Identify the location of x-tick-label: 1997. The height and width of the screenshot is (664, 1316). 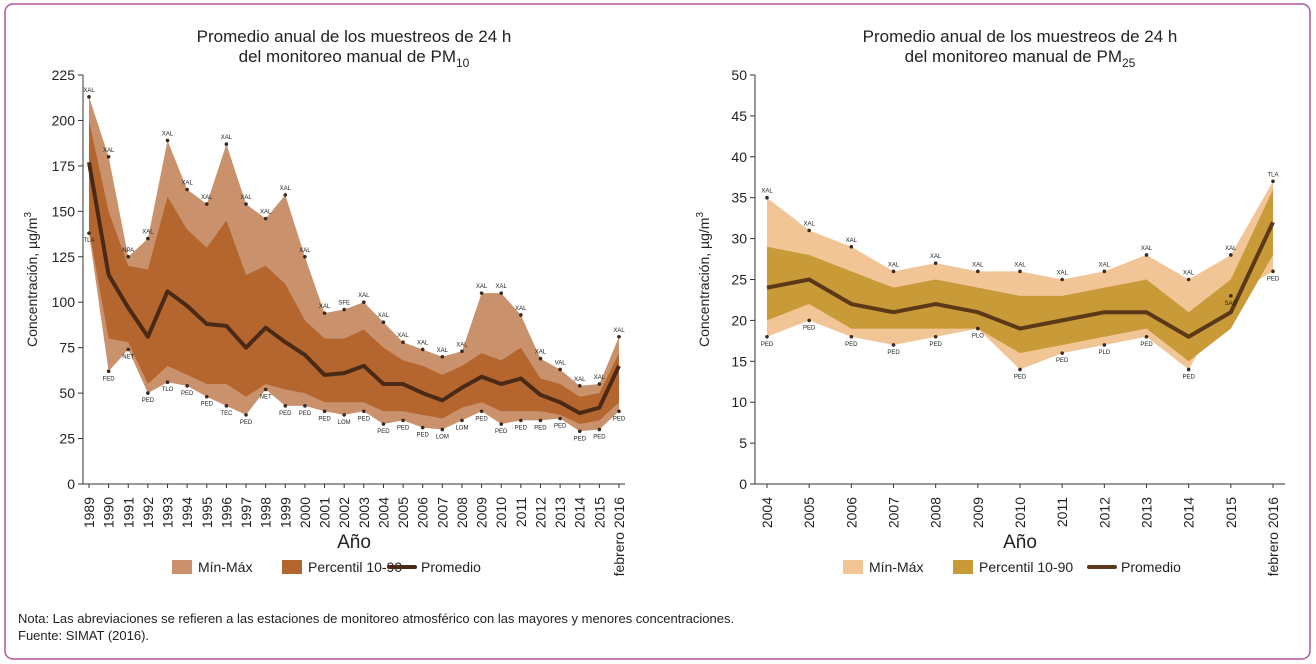
(246, 512).